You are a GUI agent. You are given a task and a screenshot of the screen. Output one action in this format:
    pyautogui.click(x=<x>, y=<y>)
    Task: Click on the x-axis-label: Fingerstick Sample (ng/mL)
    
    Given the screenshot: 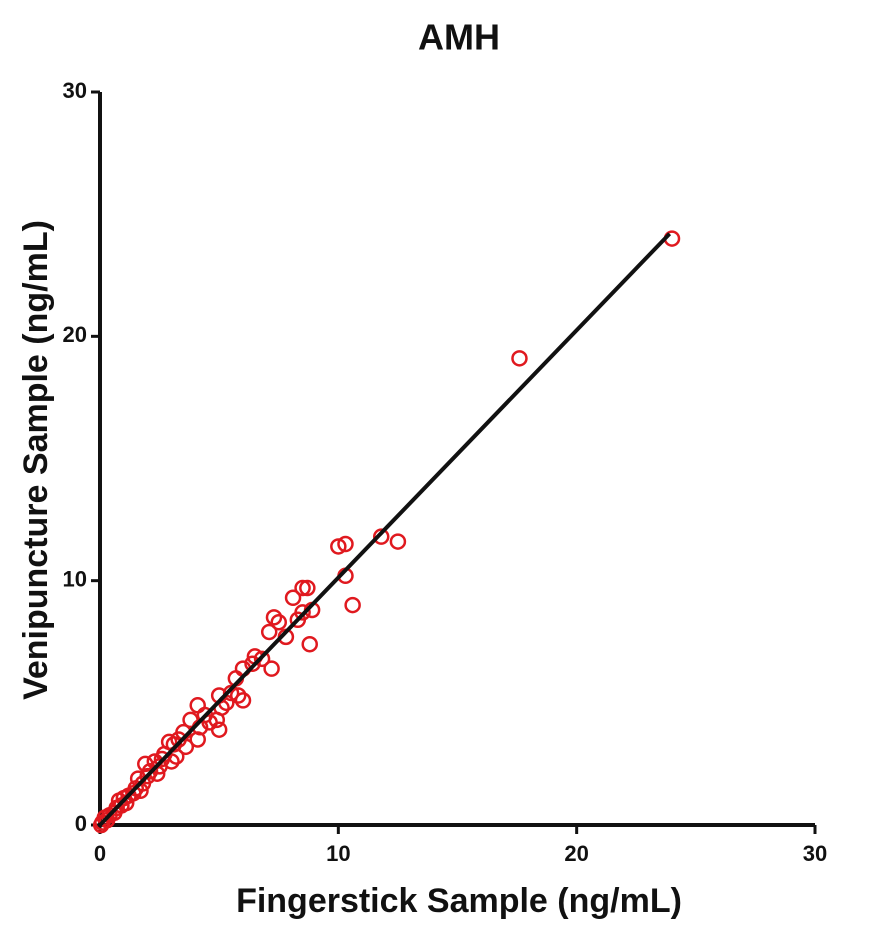 What is the action you would take?
    pyautogui.click(x=459, y=901)
    